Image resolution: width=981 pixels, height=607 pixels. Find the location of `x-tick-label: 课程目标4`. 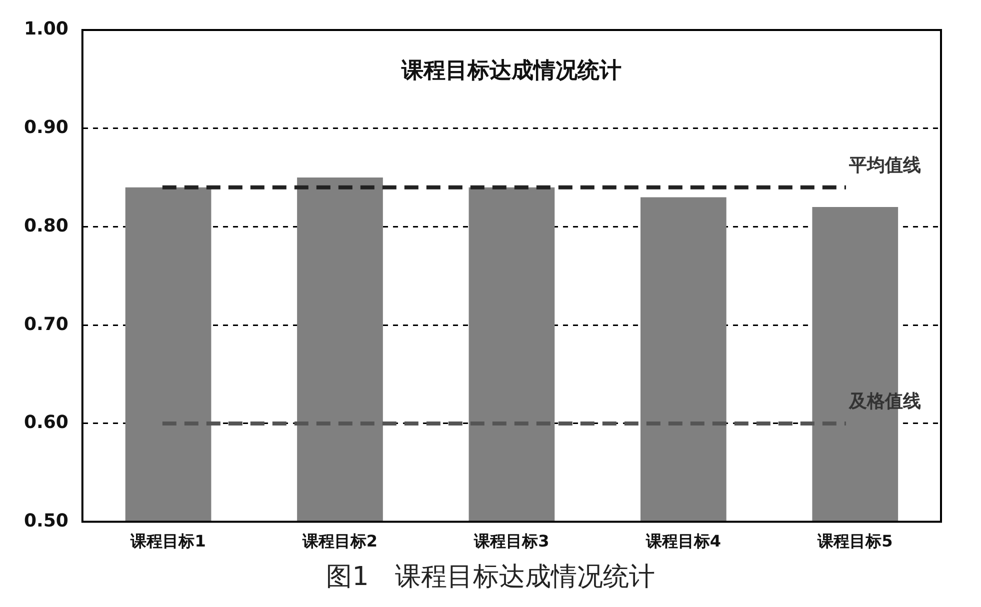

x-tick-label: 课程目标4 is located at coordinates (682, 541).